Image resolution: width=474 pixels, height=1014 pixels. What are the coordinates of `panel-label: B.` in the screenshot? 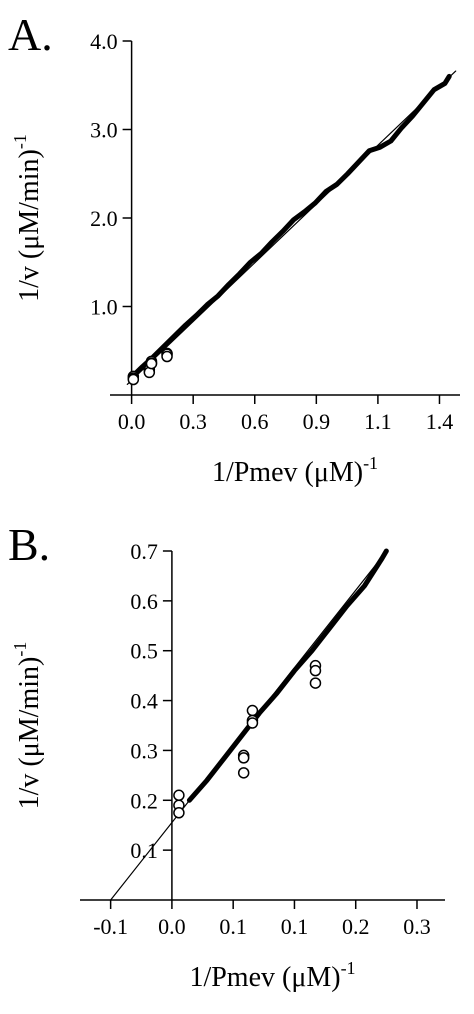 It's located at (29, 544).